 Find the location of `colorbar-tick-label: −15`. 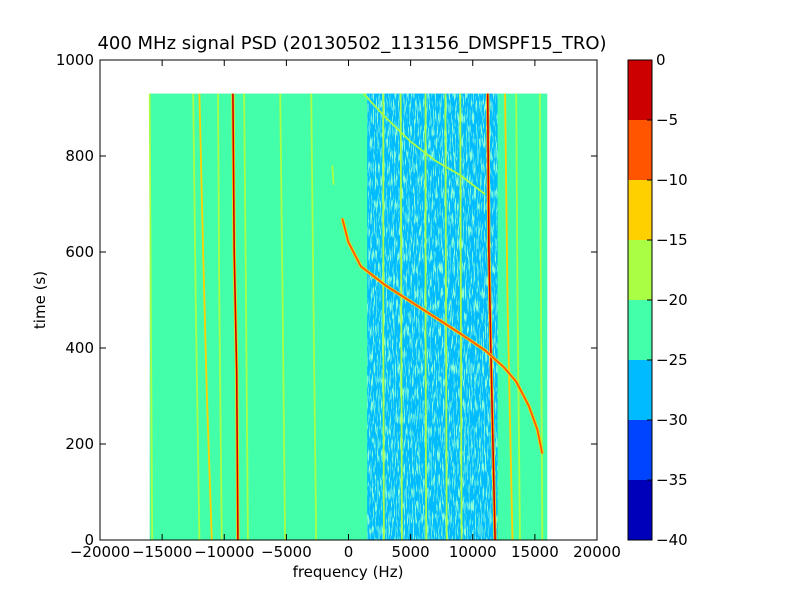

colorbar-tick-label: −15 is located at coordinates (672, 240).